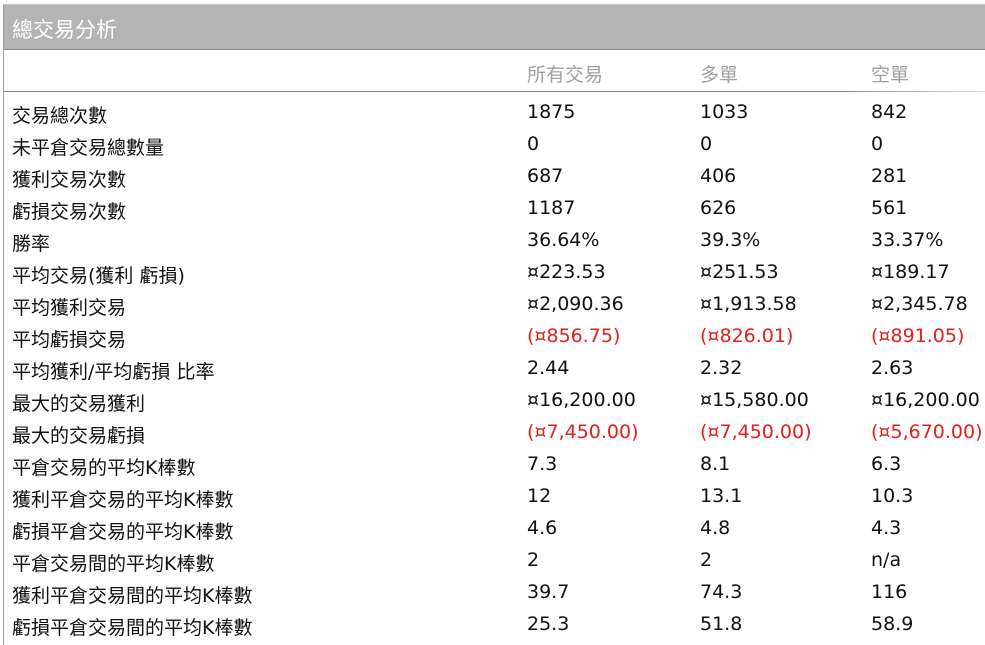  What do you see at coordinates (889, 208) in the screenshot?
I see `value-short: 561` at bounding box center [889, 208].